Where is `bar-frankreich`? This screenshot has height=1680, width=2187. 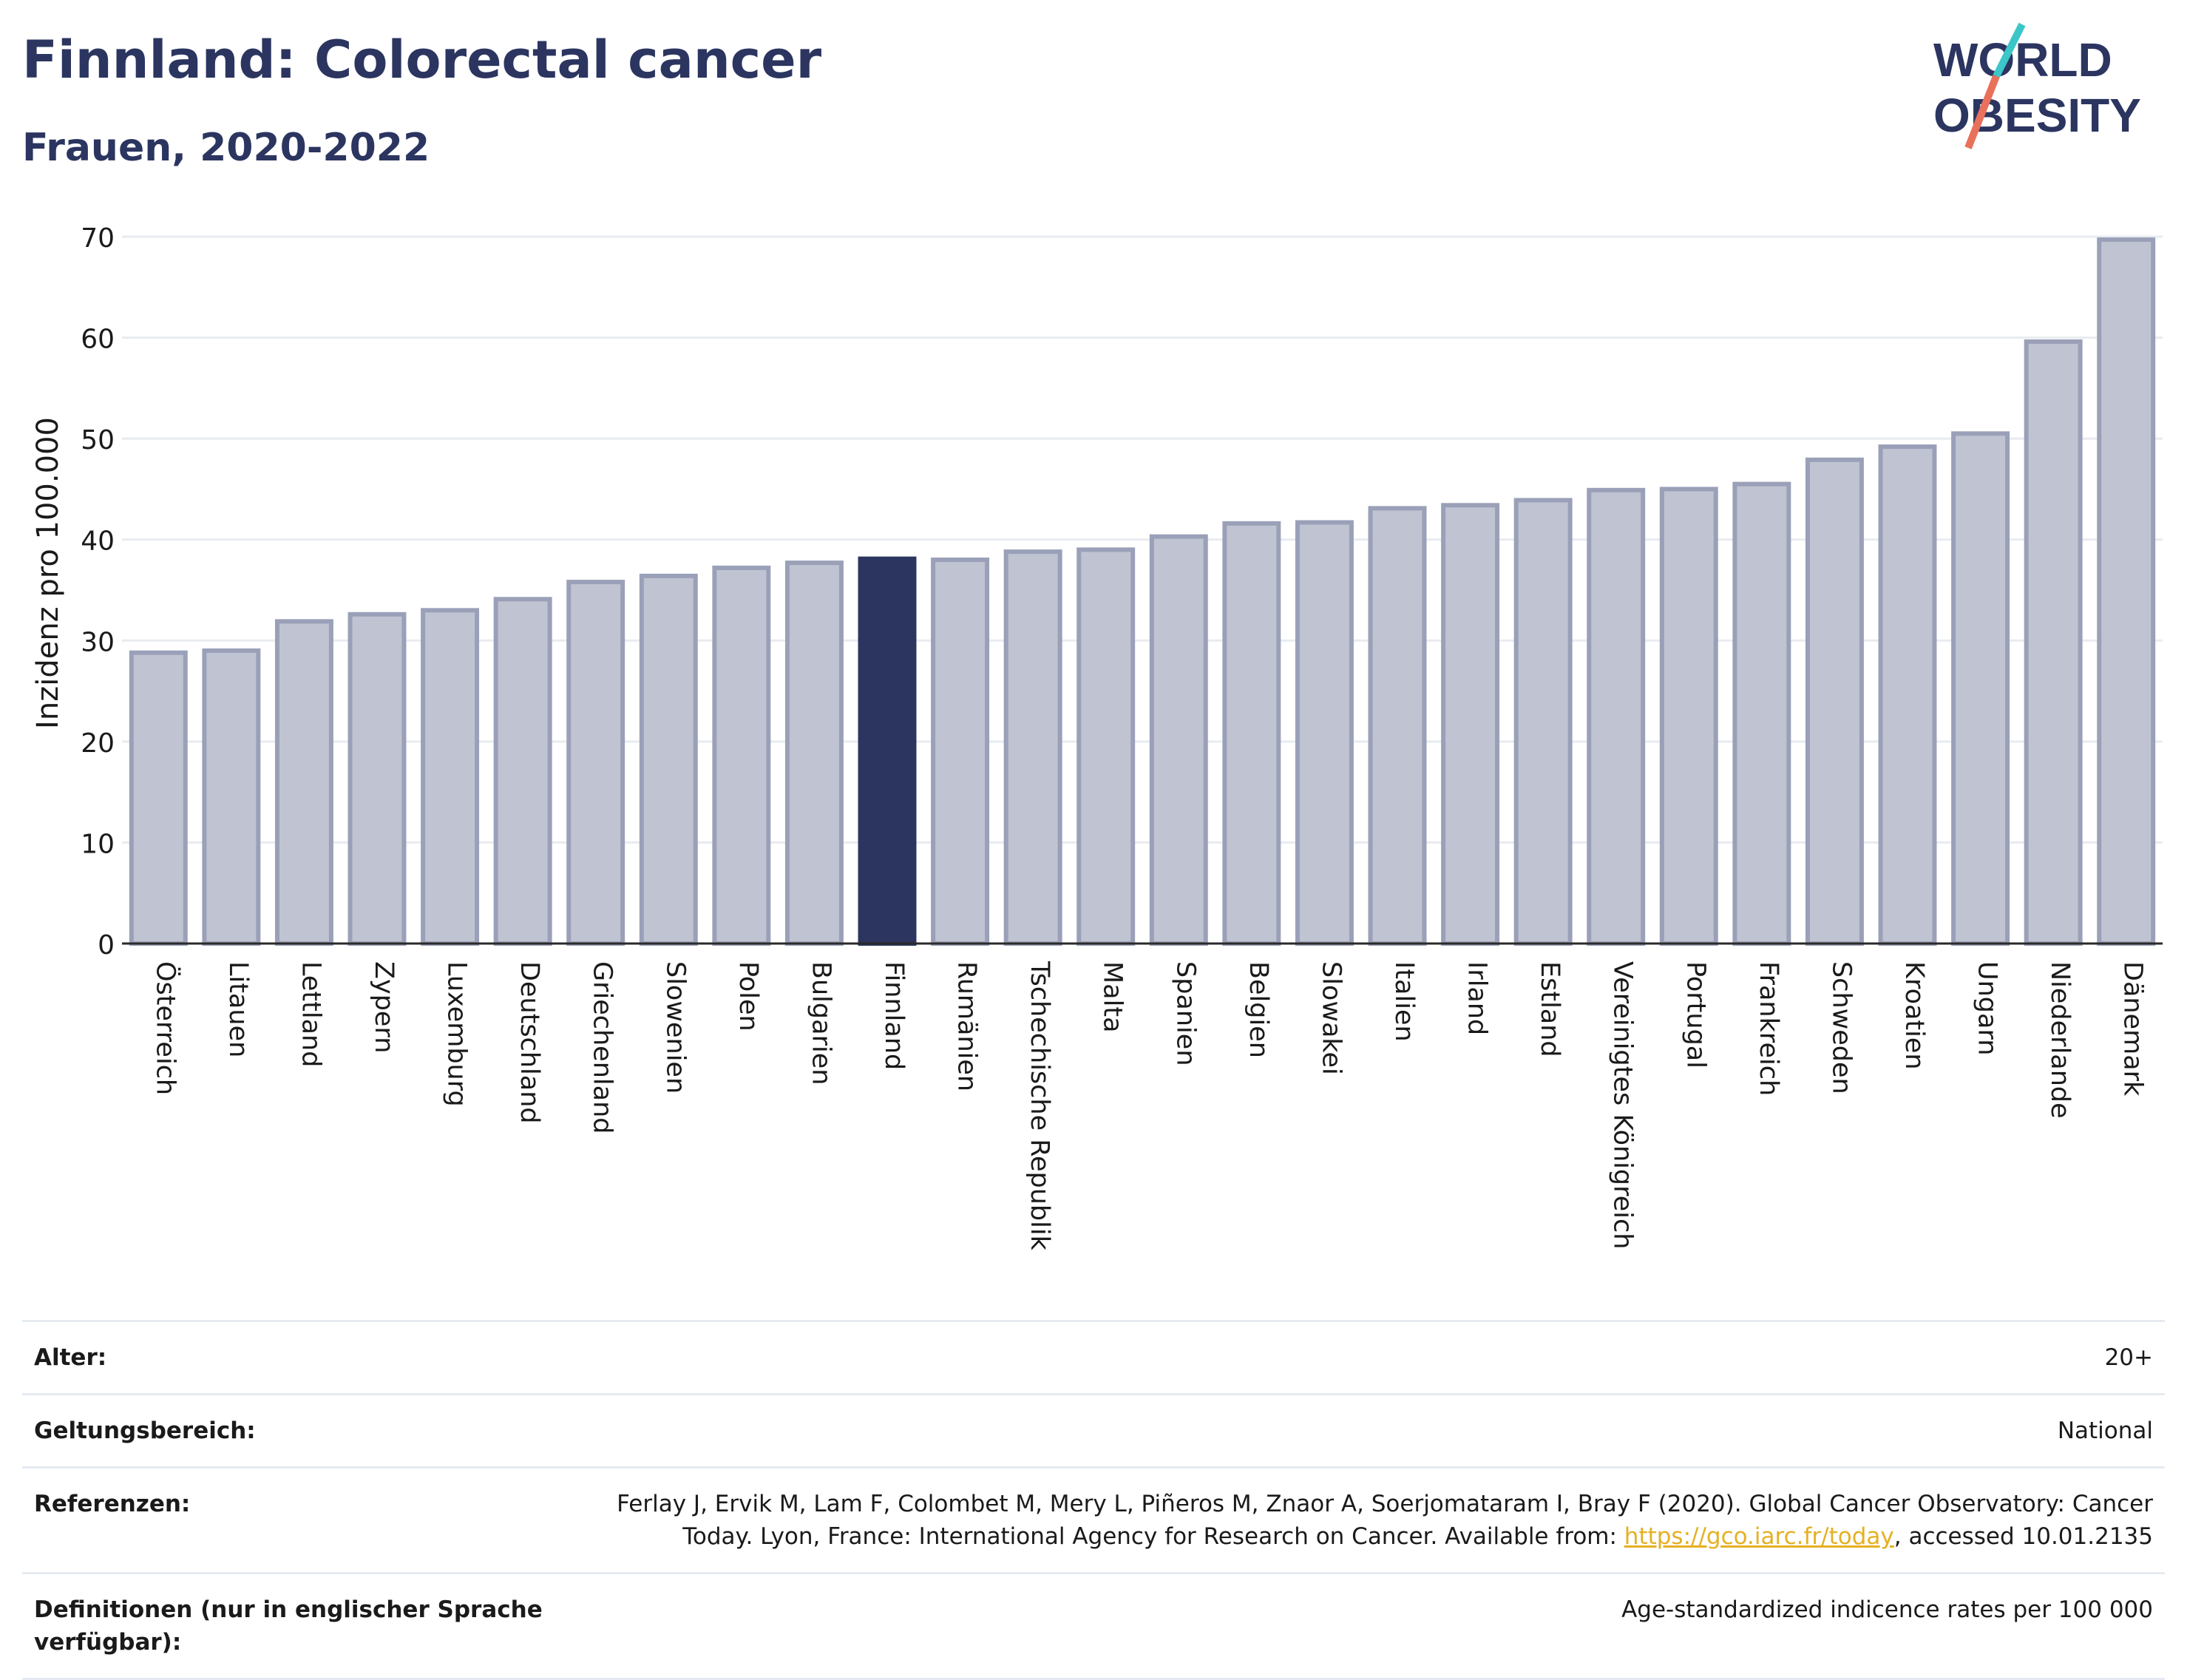 bar-frankreich is located at coordinates (1761, 714).